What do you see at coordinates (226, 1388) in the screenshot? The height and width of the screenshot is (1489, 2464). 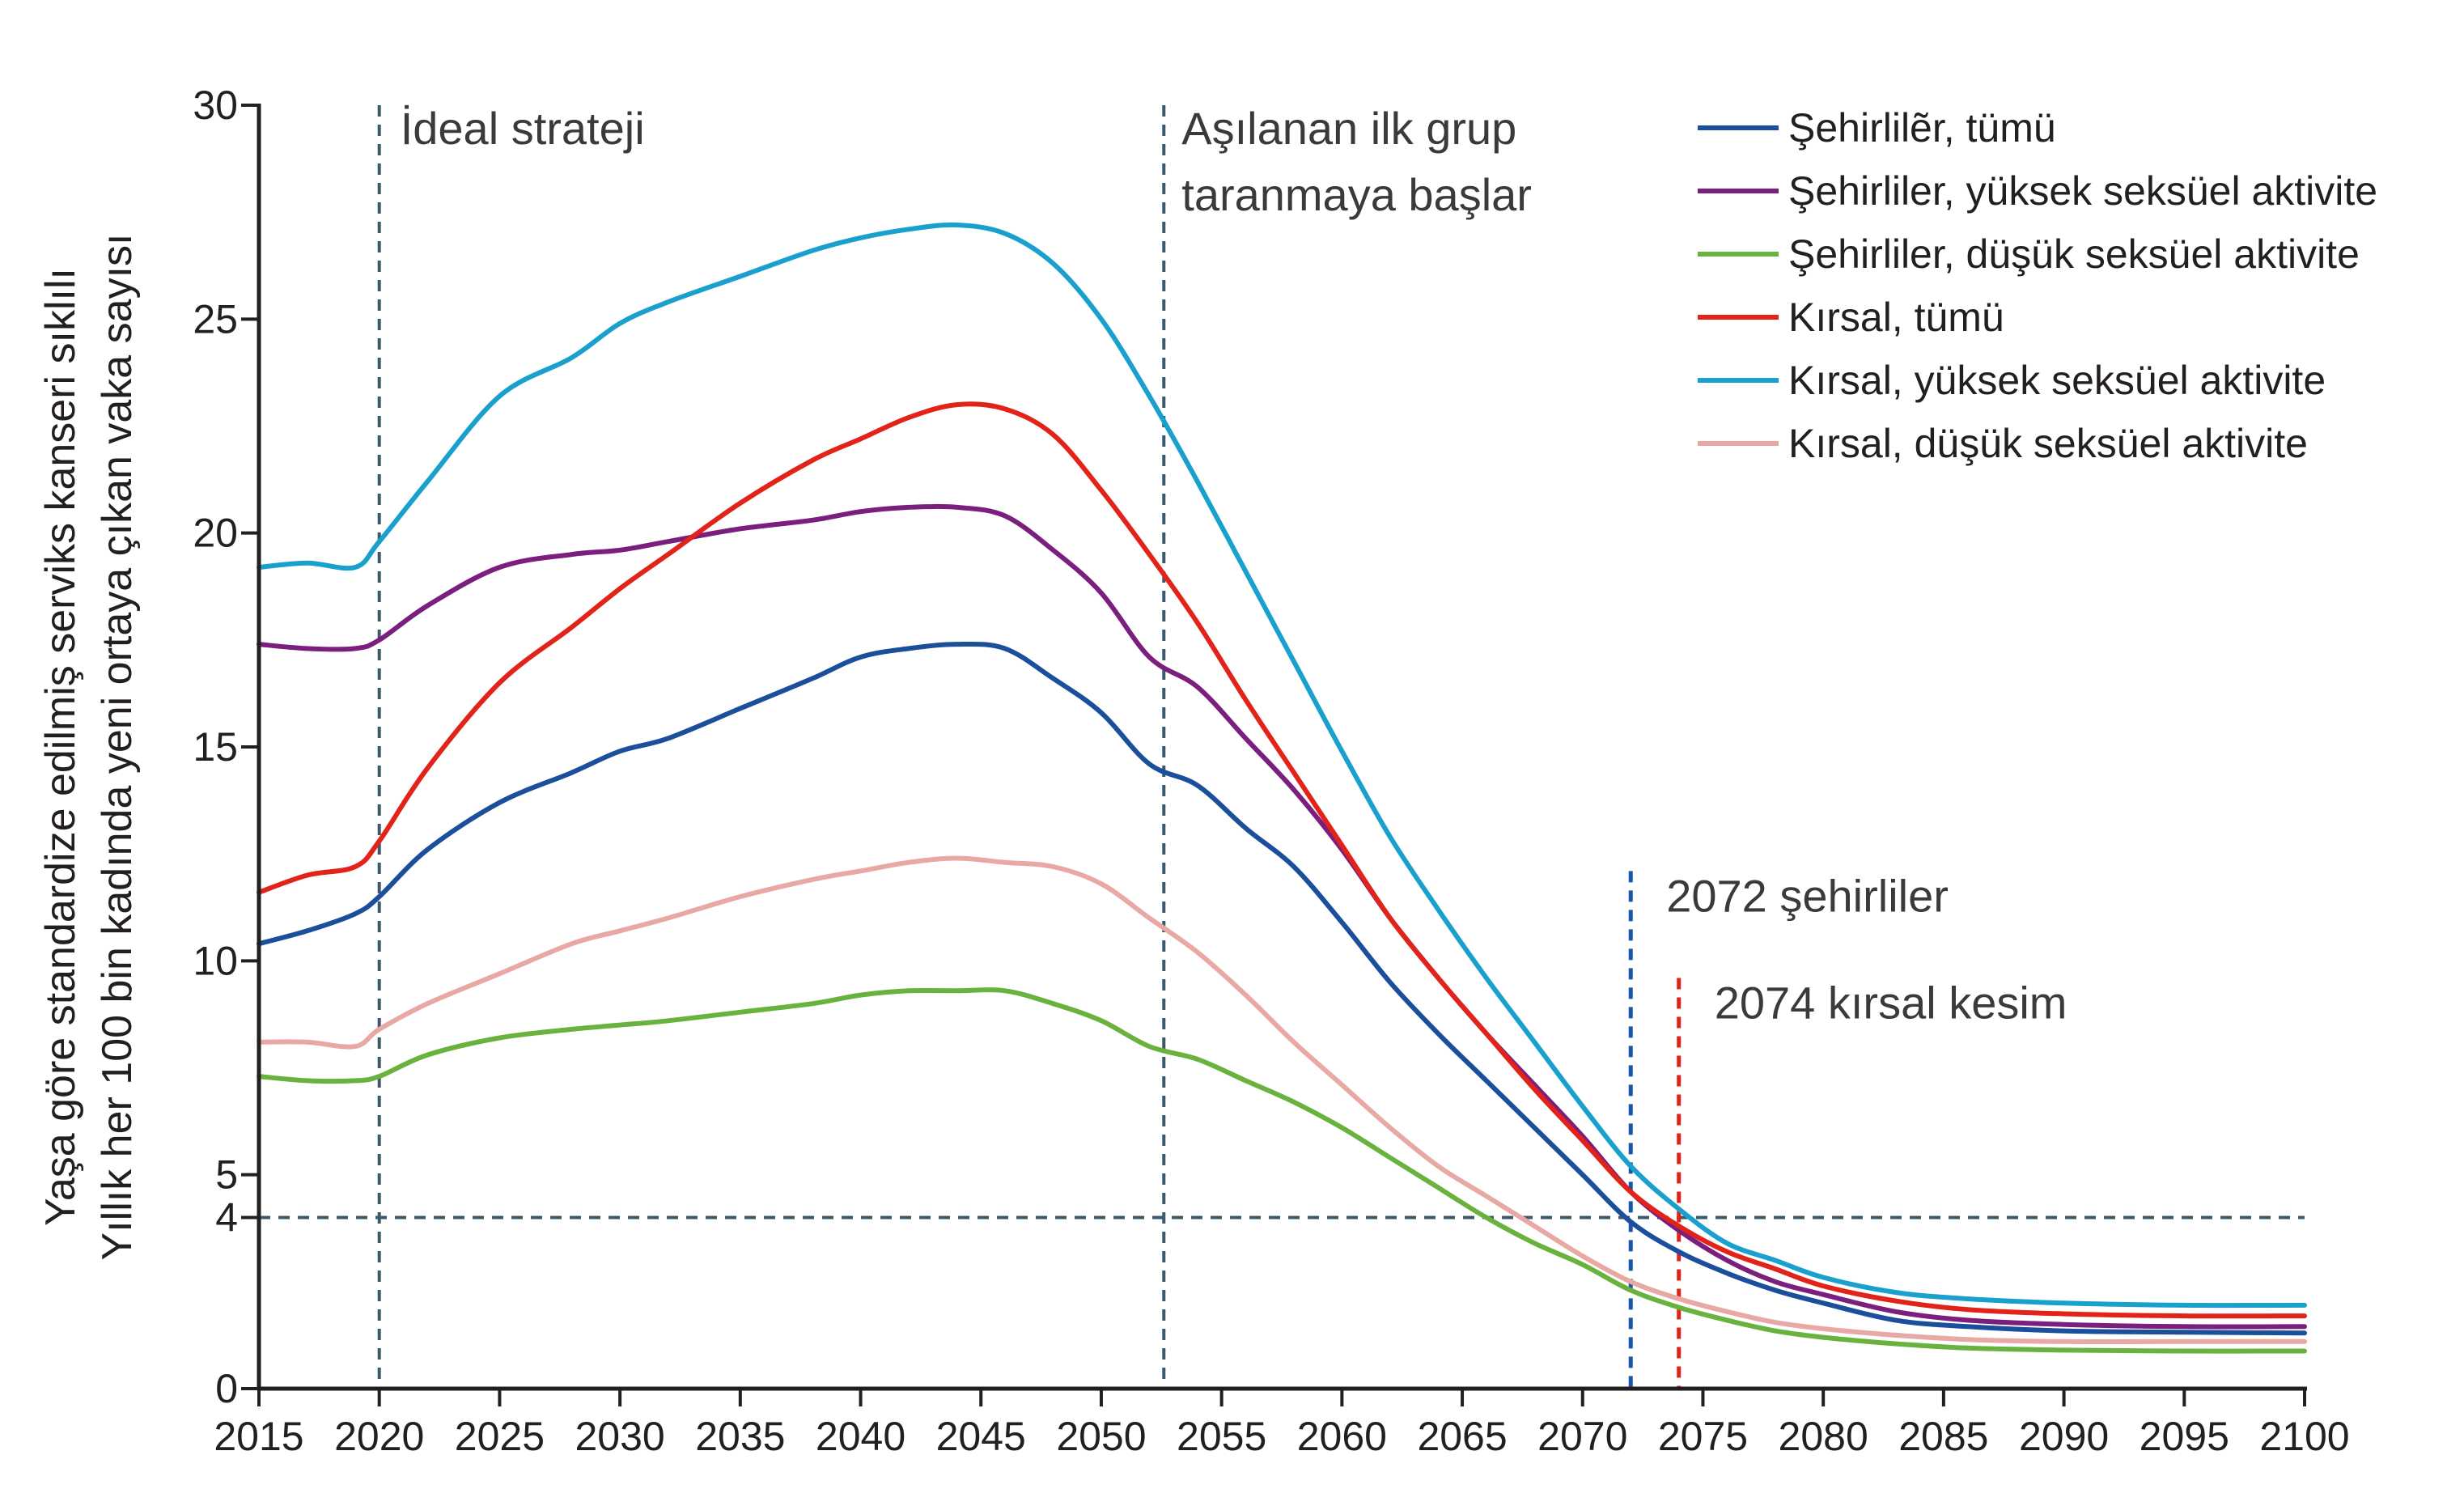 I see `y-tick-label: 0` at bounding box center [226, 1388].